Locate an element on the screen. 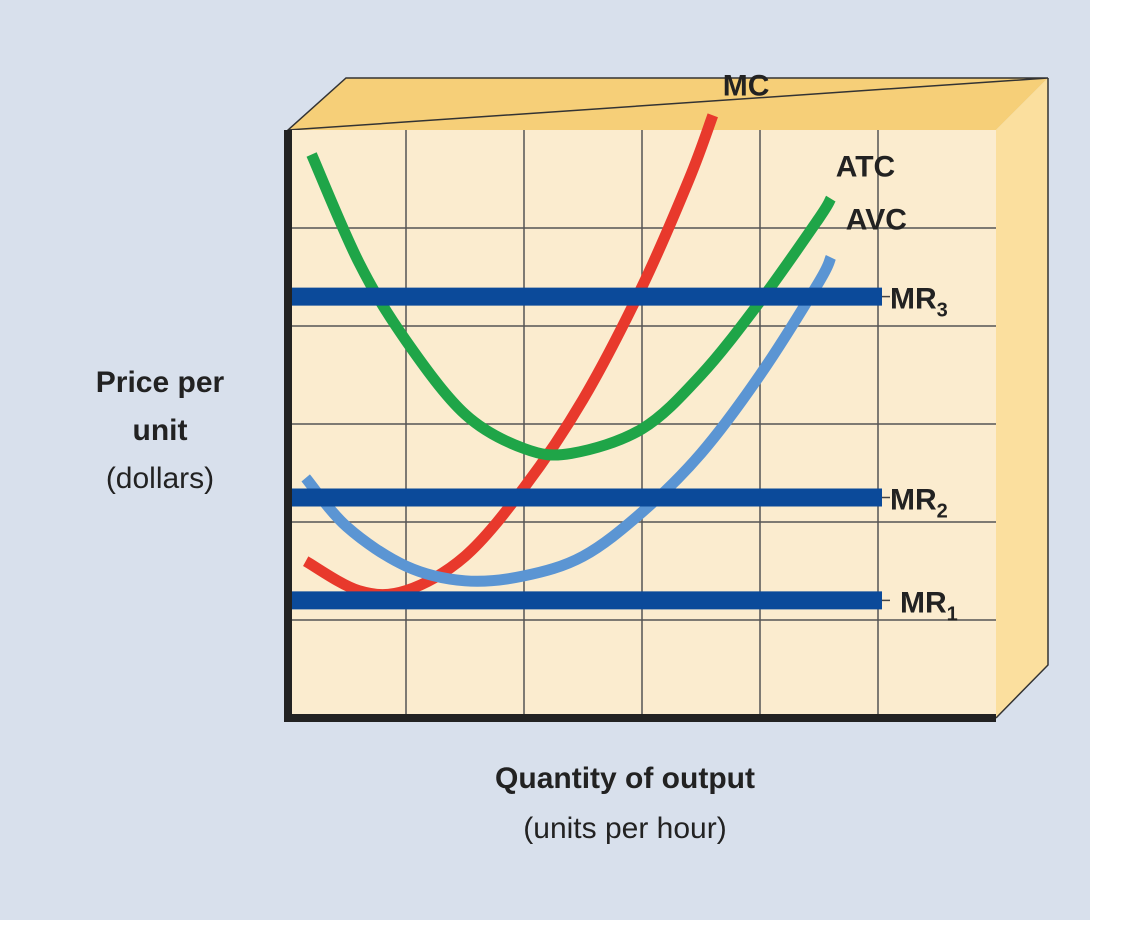 This screenshot has width=1125, height=951. box-side-face is located at coordinates (1022, 398).